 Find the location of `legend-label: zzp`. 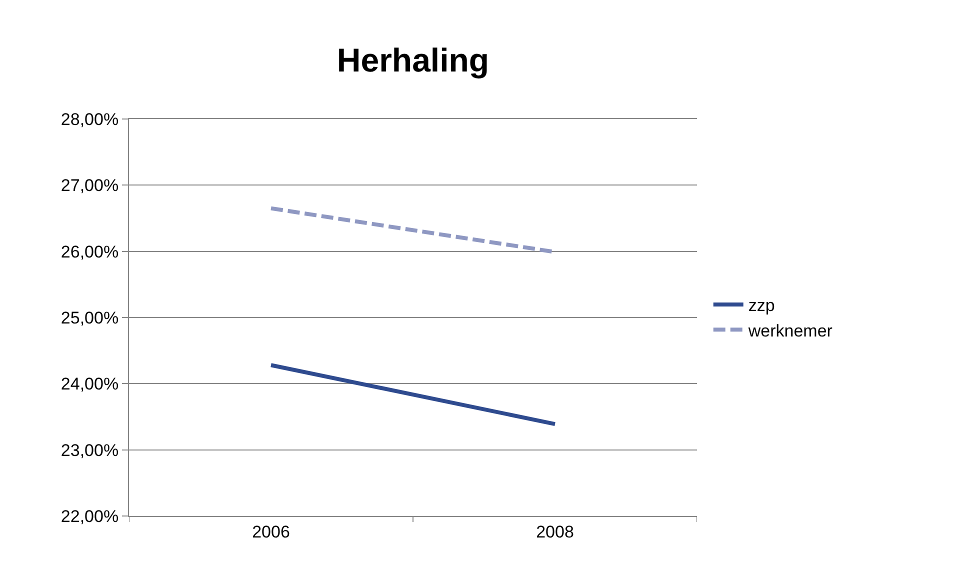

legend-label: zzp is located at coordinates (761, 306).